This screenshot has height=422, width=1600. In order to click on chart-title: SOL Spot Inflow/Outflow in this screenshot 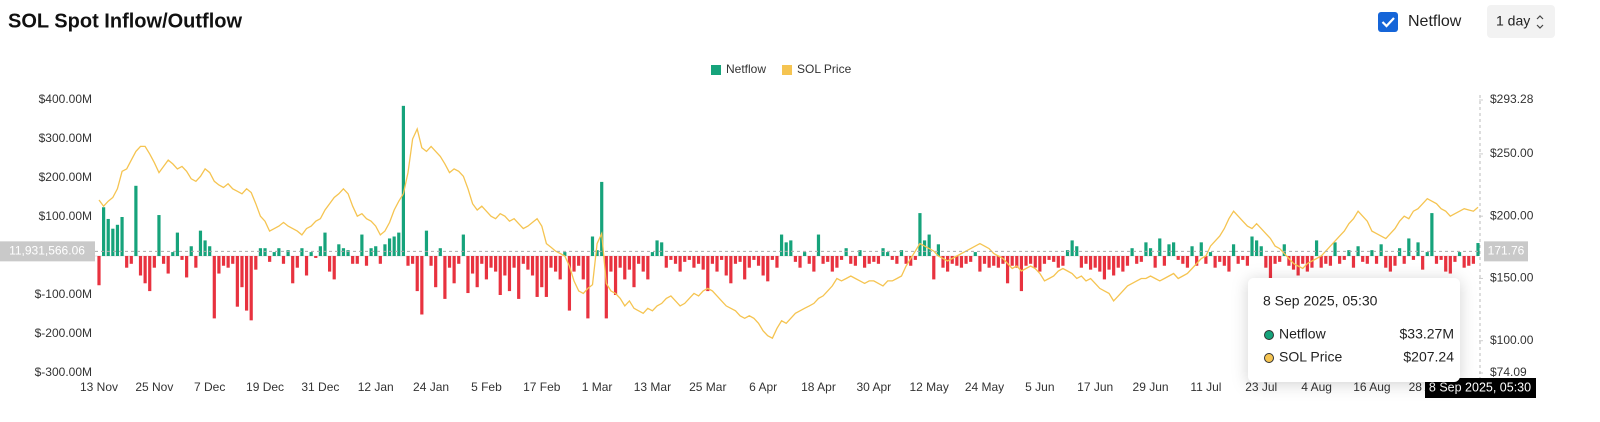, I will do `click(125, 21)`.